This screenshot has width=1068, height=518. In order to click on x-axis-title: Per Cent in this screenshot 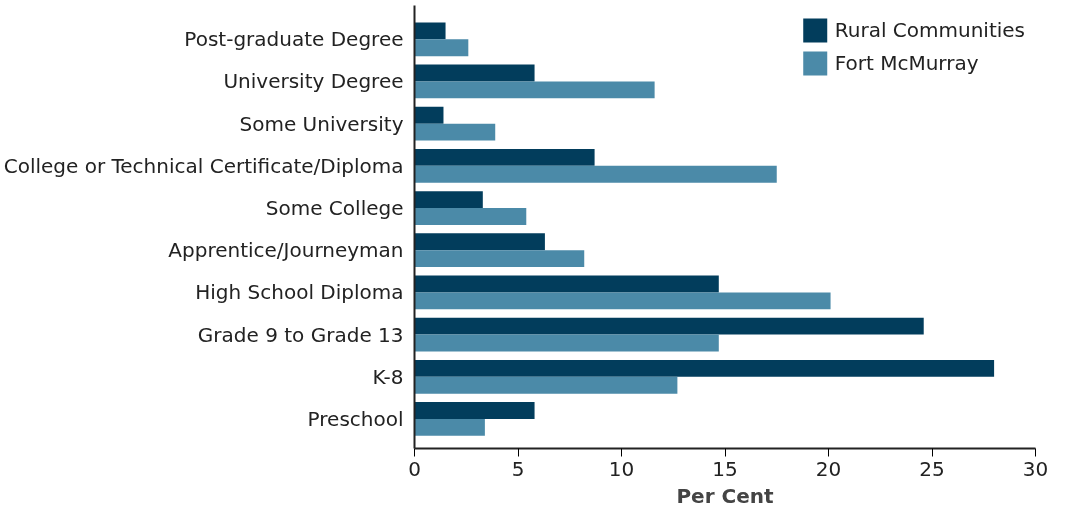, I will do `click(725, 495)`.